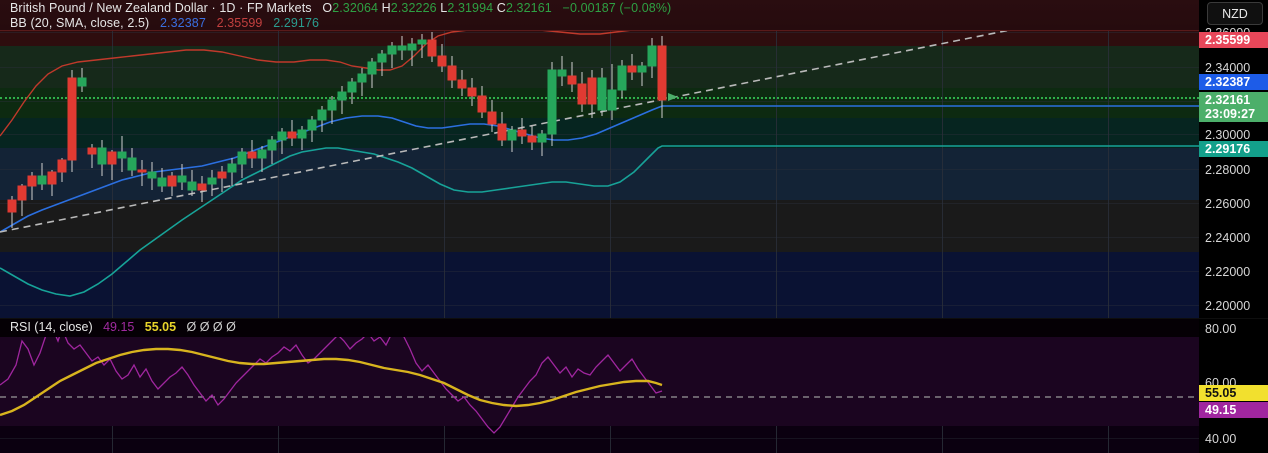  I want to click on rsi-label: RSI (14, close), so click(51, 327).